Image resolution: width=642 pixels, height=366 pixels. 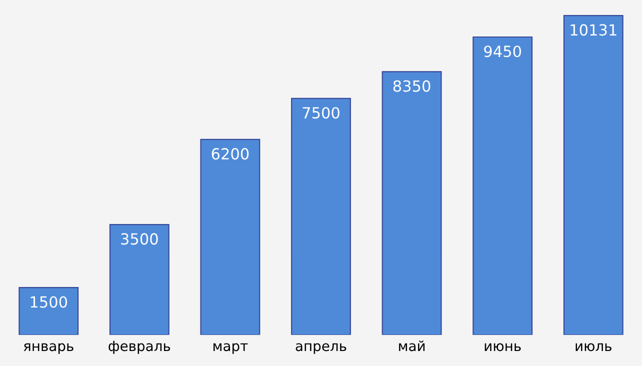 What do you see at coordinates (49, 302) in the screenshot?
I see `data-label: 1500` at bounding box center [49, 302].